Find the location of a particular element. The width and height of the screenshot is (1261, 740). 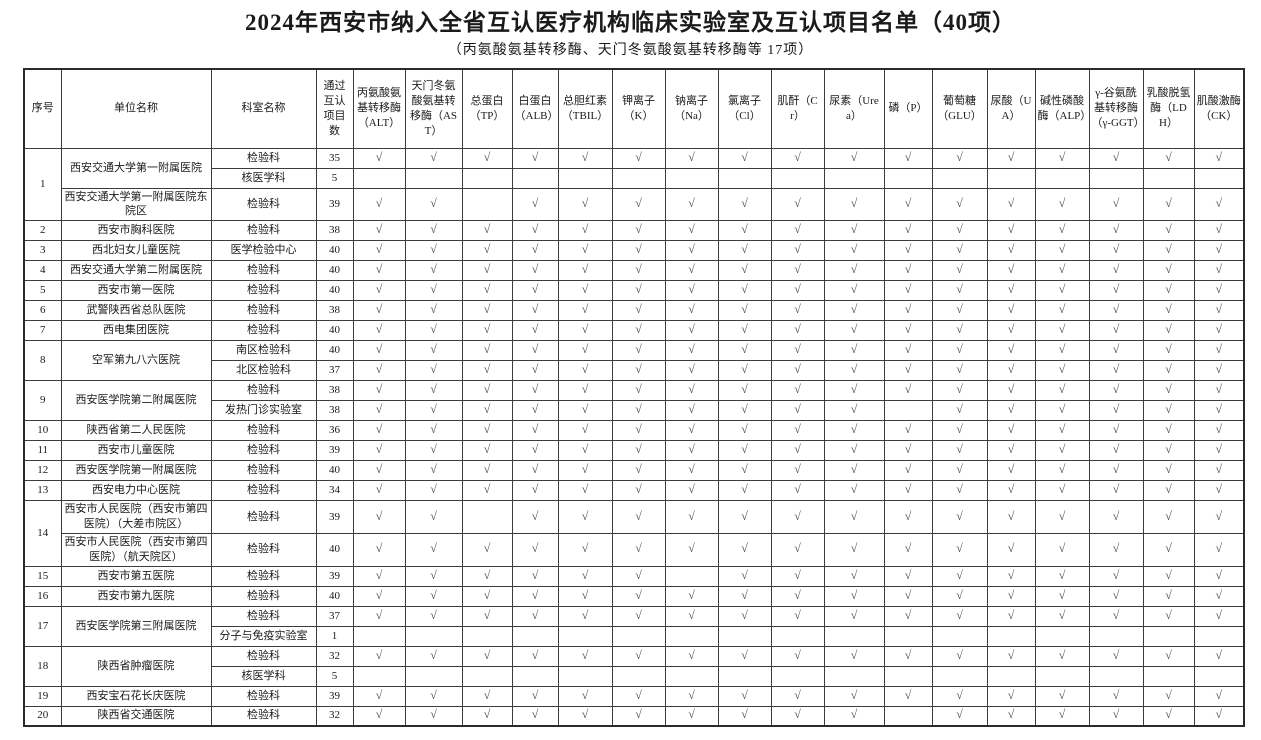

table-row: 16 西安市第九医院 检验科 40 √ √ √ √ √ √ √ √ √ √ √ √ √ √ √ √ √ is located at coordinates (634, 596).